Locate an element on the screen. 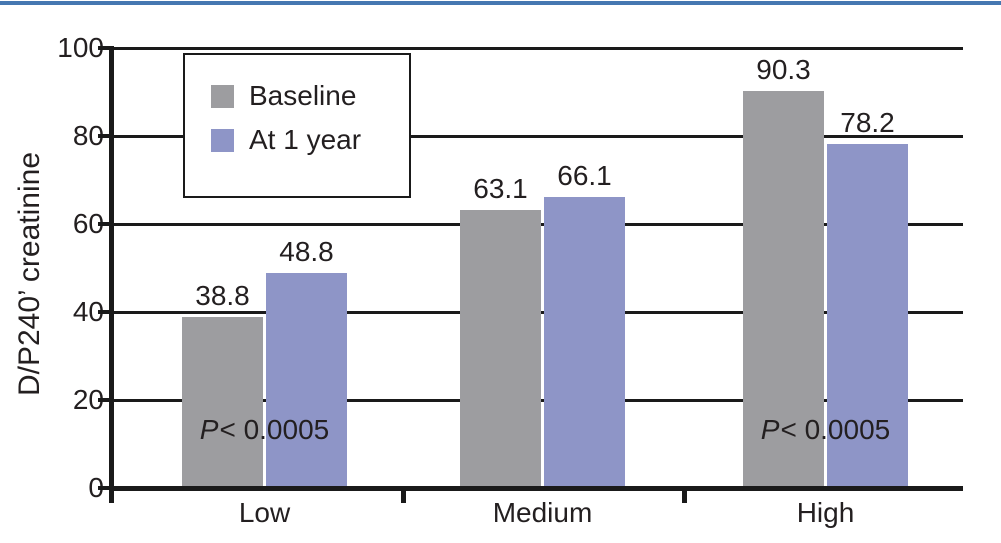 The image size is (1001, 543). x-category-label-high: High is located at coordinates (825, 512).